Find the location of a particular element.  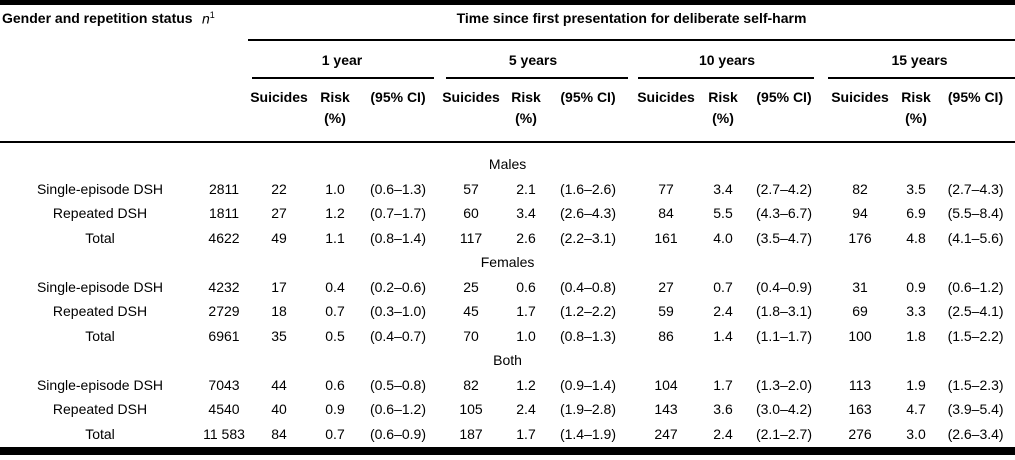

data-cell: 5.5 is located at coordinates (723, 213).